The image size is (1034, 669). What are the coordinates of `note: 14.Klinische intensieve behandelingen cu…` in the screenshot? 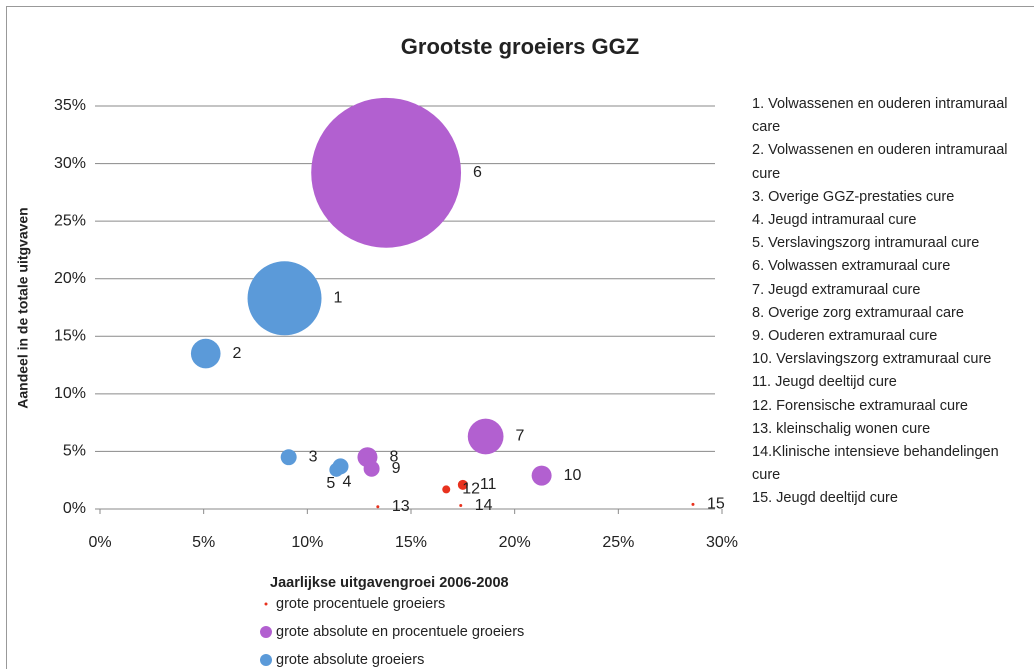 It's located at (875, 464).